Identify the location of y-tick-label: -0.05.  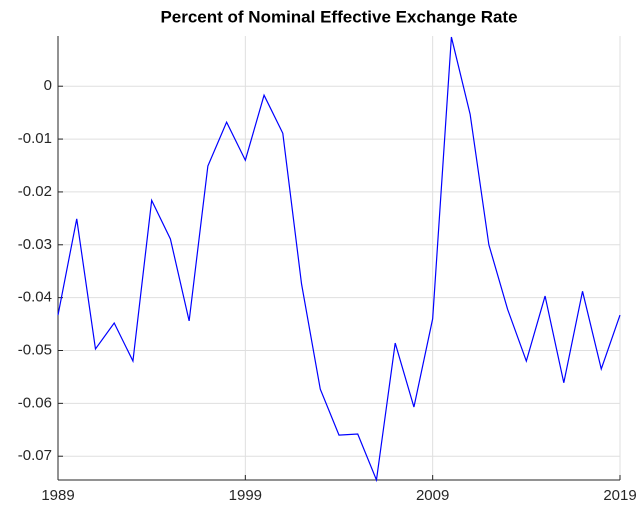
(35, 349).